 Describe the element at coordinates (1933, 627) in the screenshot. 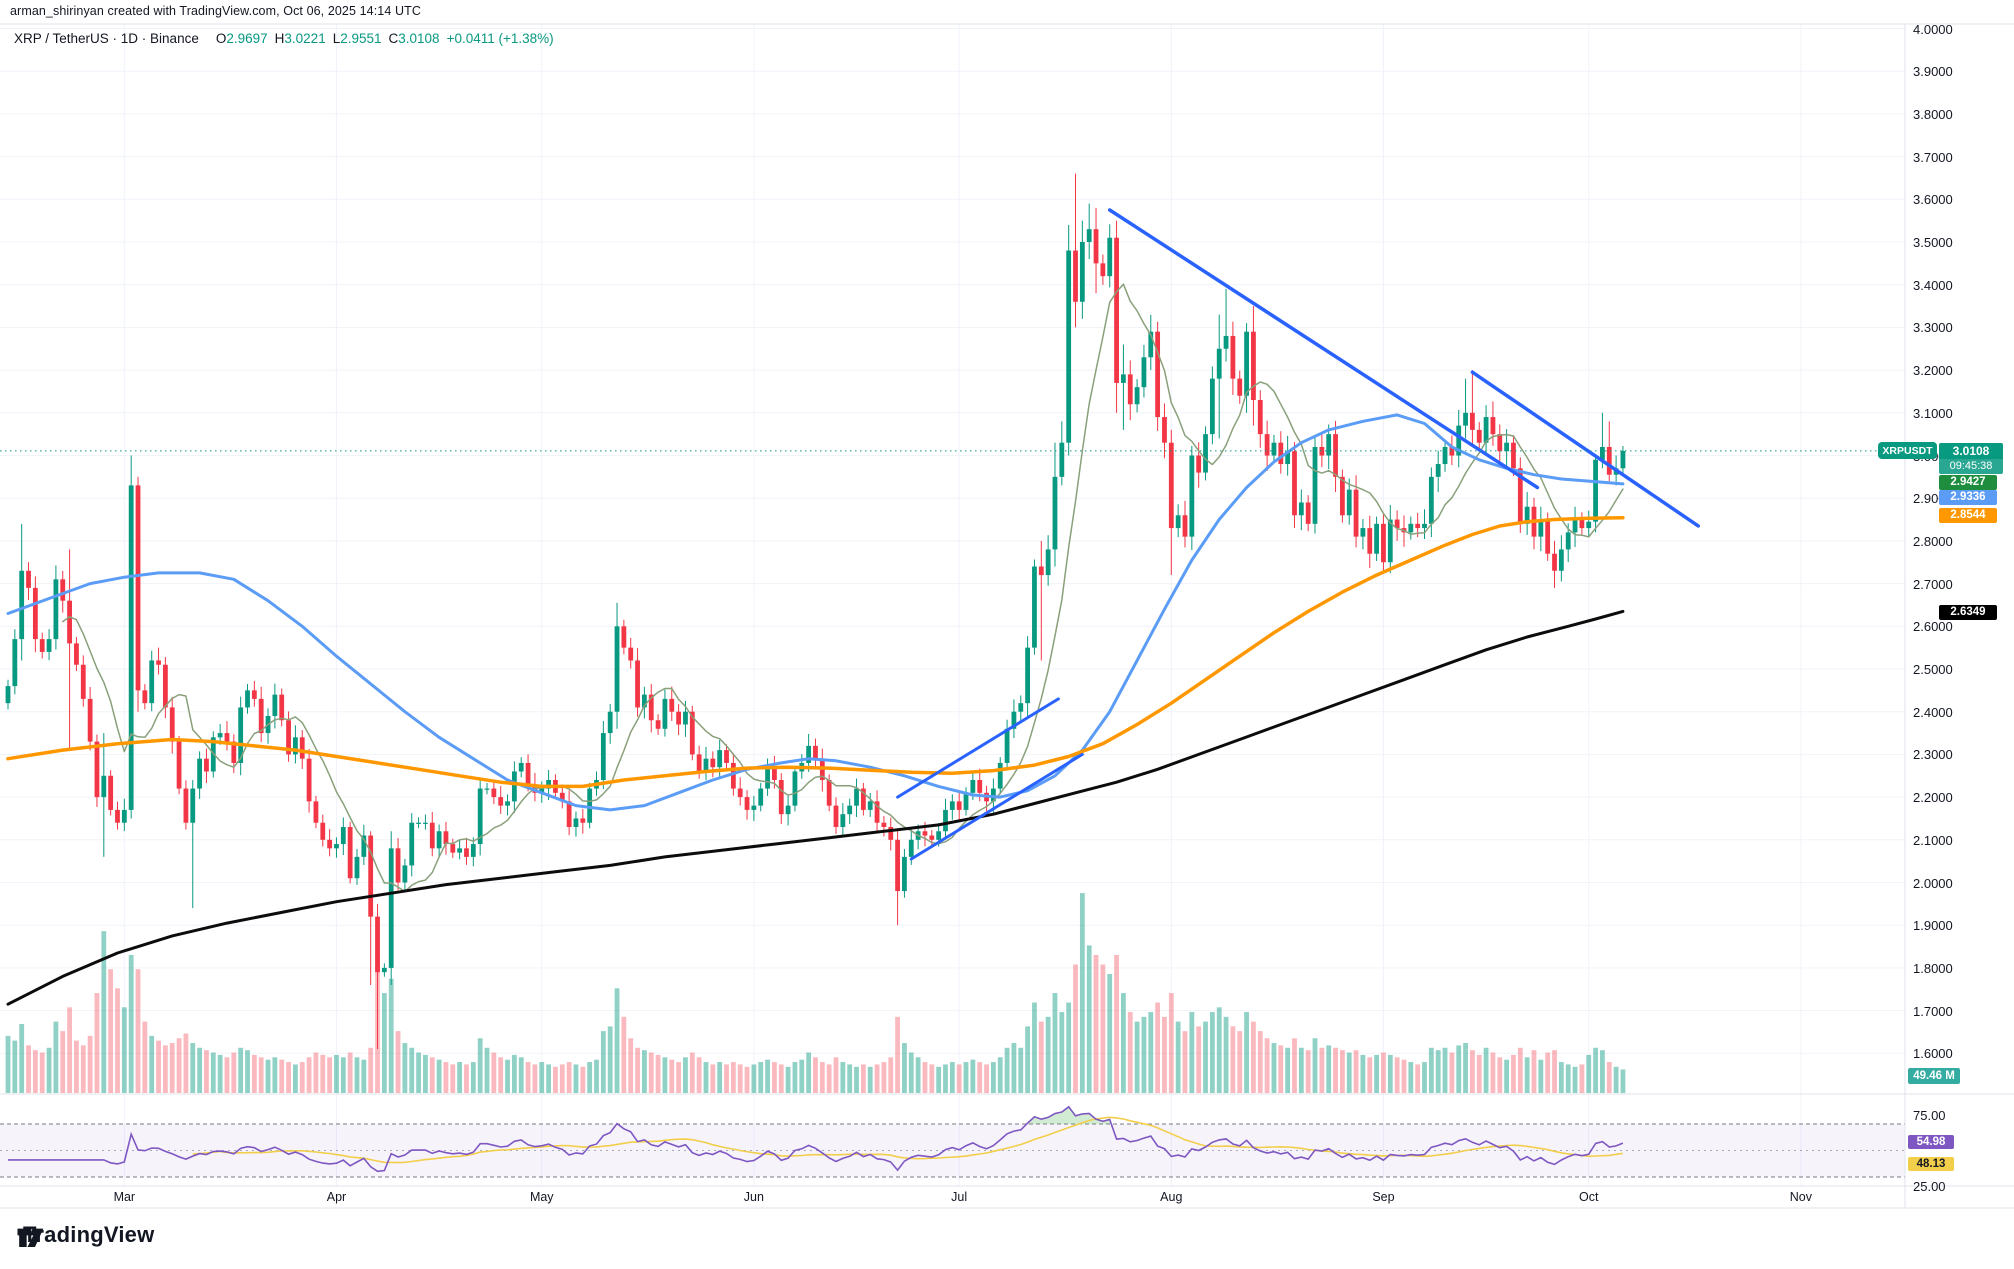

I see `price-tick: 2.6000` at that location.